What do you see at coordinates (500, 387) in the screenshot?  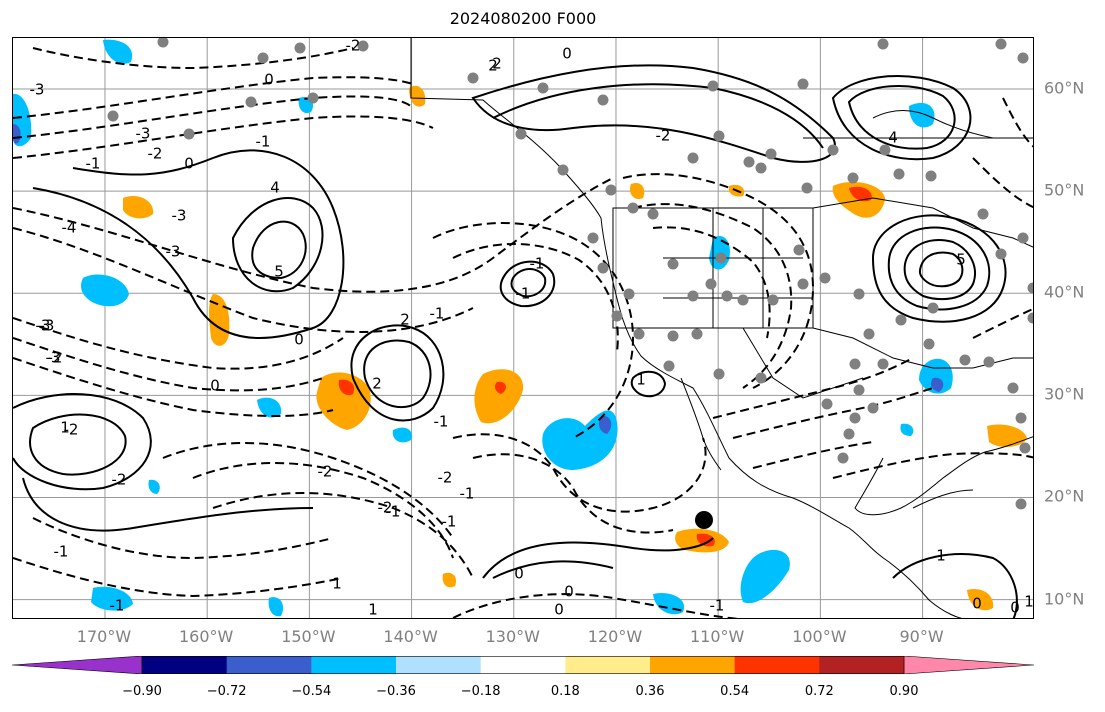 I see `positive-anomaly-core` at bounding box center [500, 387].